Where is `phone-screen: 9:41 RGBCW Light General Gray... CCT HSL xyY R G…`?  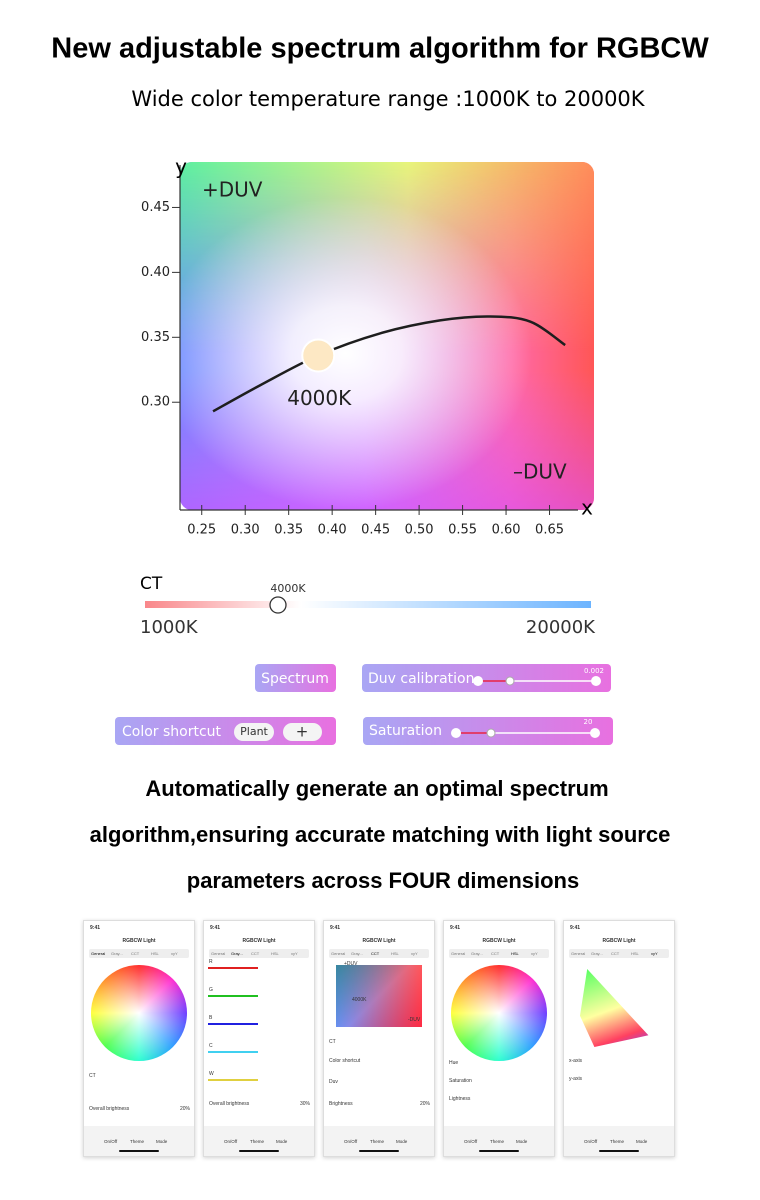 phone-screen: 9:41 RGBCW Light General Gray... CCT HSL xyY R G… is located at coordinates (259, 1038).